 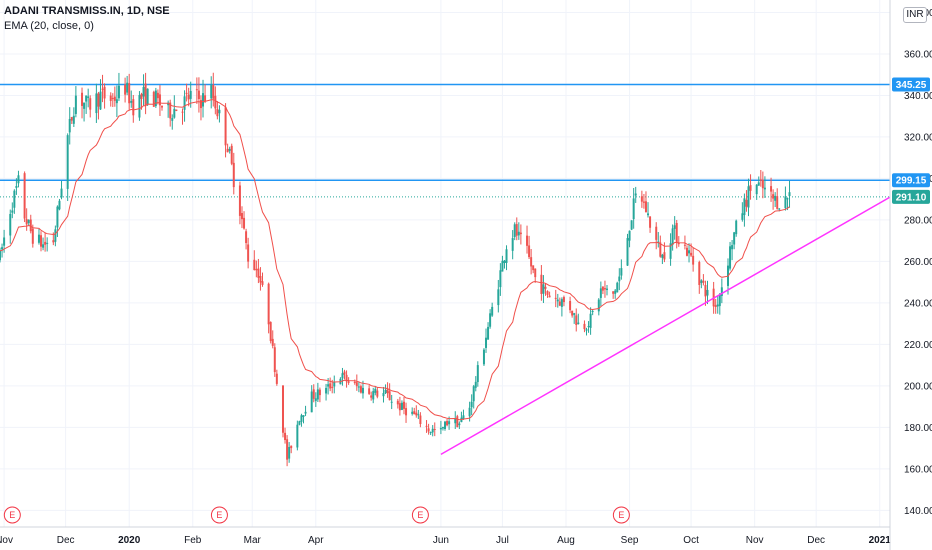 What do you see at coordinates (911, 197) in the screenshot?
I see `last-price-tag-text: 291.10` at bounding box center [911, 197].